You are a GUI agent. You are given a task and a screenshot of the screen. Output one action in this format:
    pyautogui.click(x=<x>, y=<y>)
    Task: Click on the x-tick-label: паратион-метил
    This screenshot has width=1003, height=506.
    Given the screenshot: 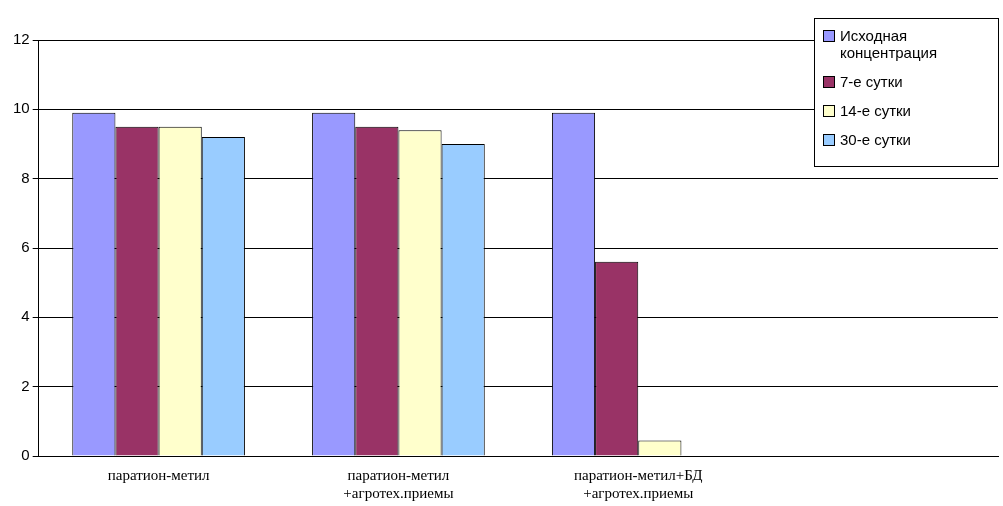 What is the action you would take?
    pyautogui.click(x=158, y=474)
    